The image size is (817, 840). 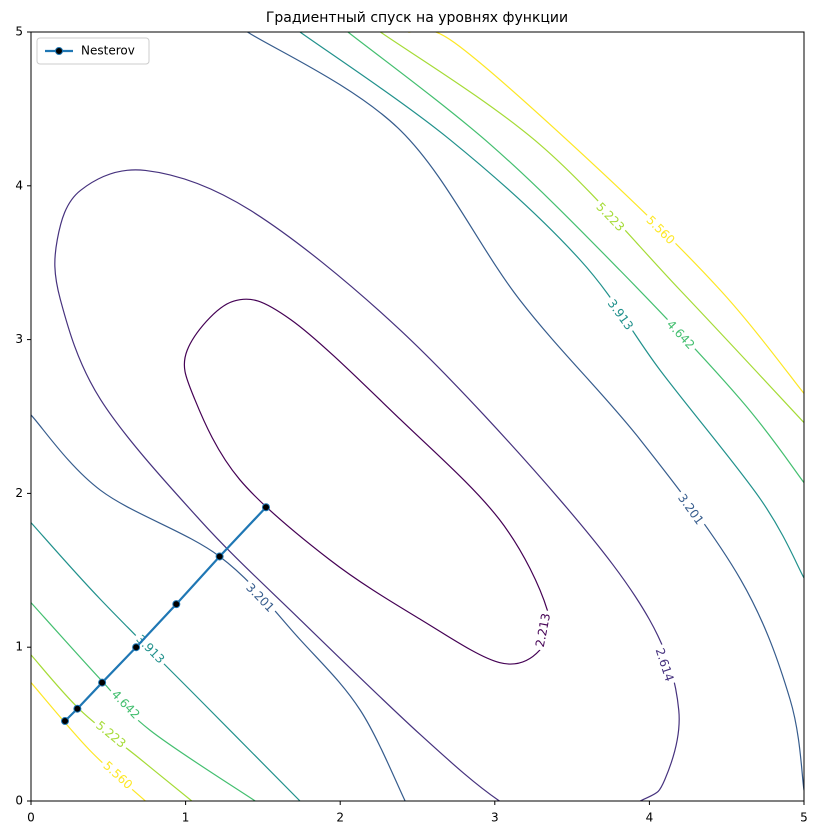 I want to click on legend-label: Nesterov, so click(x=108, y=51).